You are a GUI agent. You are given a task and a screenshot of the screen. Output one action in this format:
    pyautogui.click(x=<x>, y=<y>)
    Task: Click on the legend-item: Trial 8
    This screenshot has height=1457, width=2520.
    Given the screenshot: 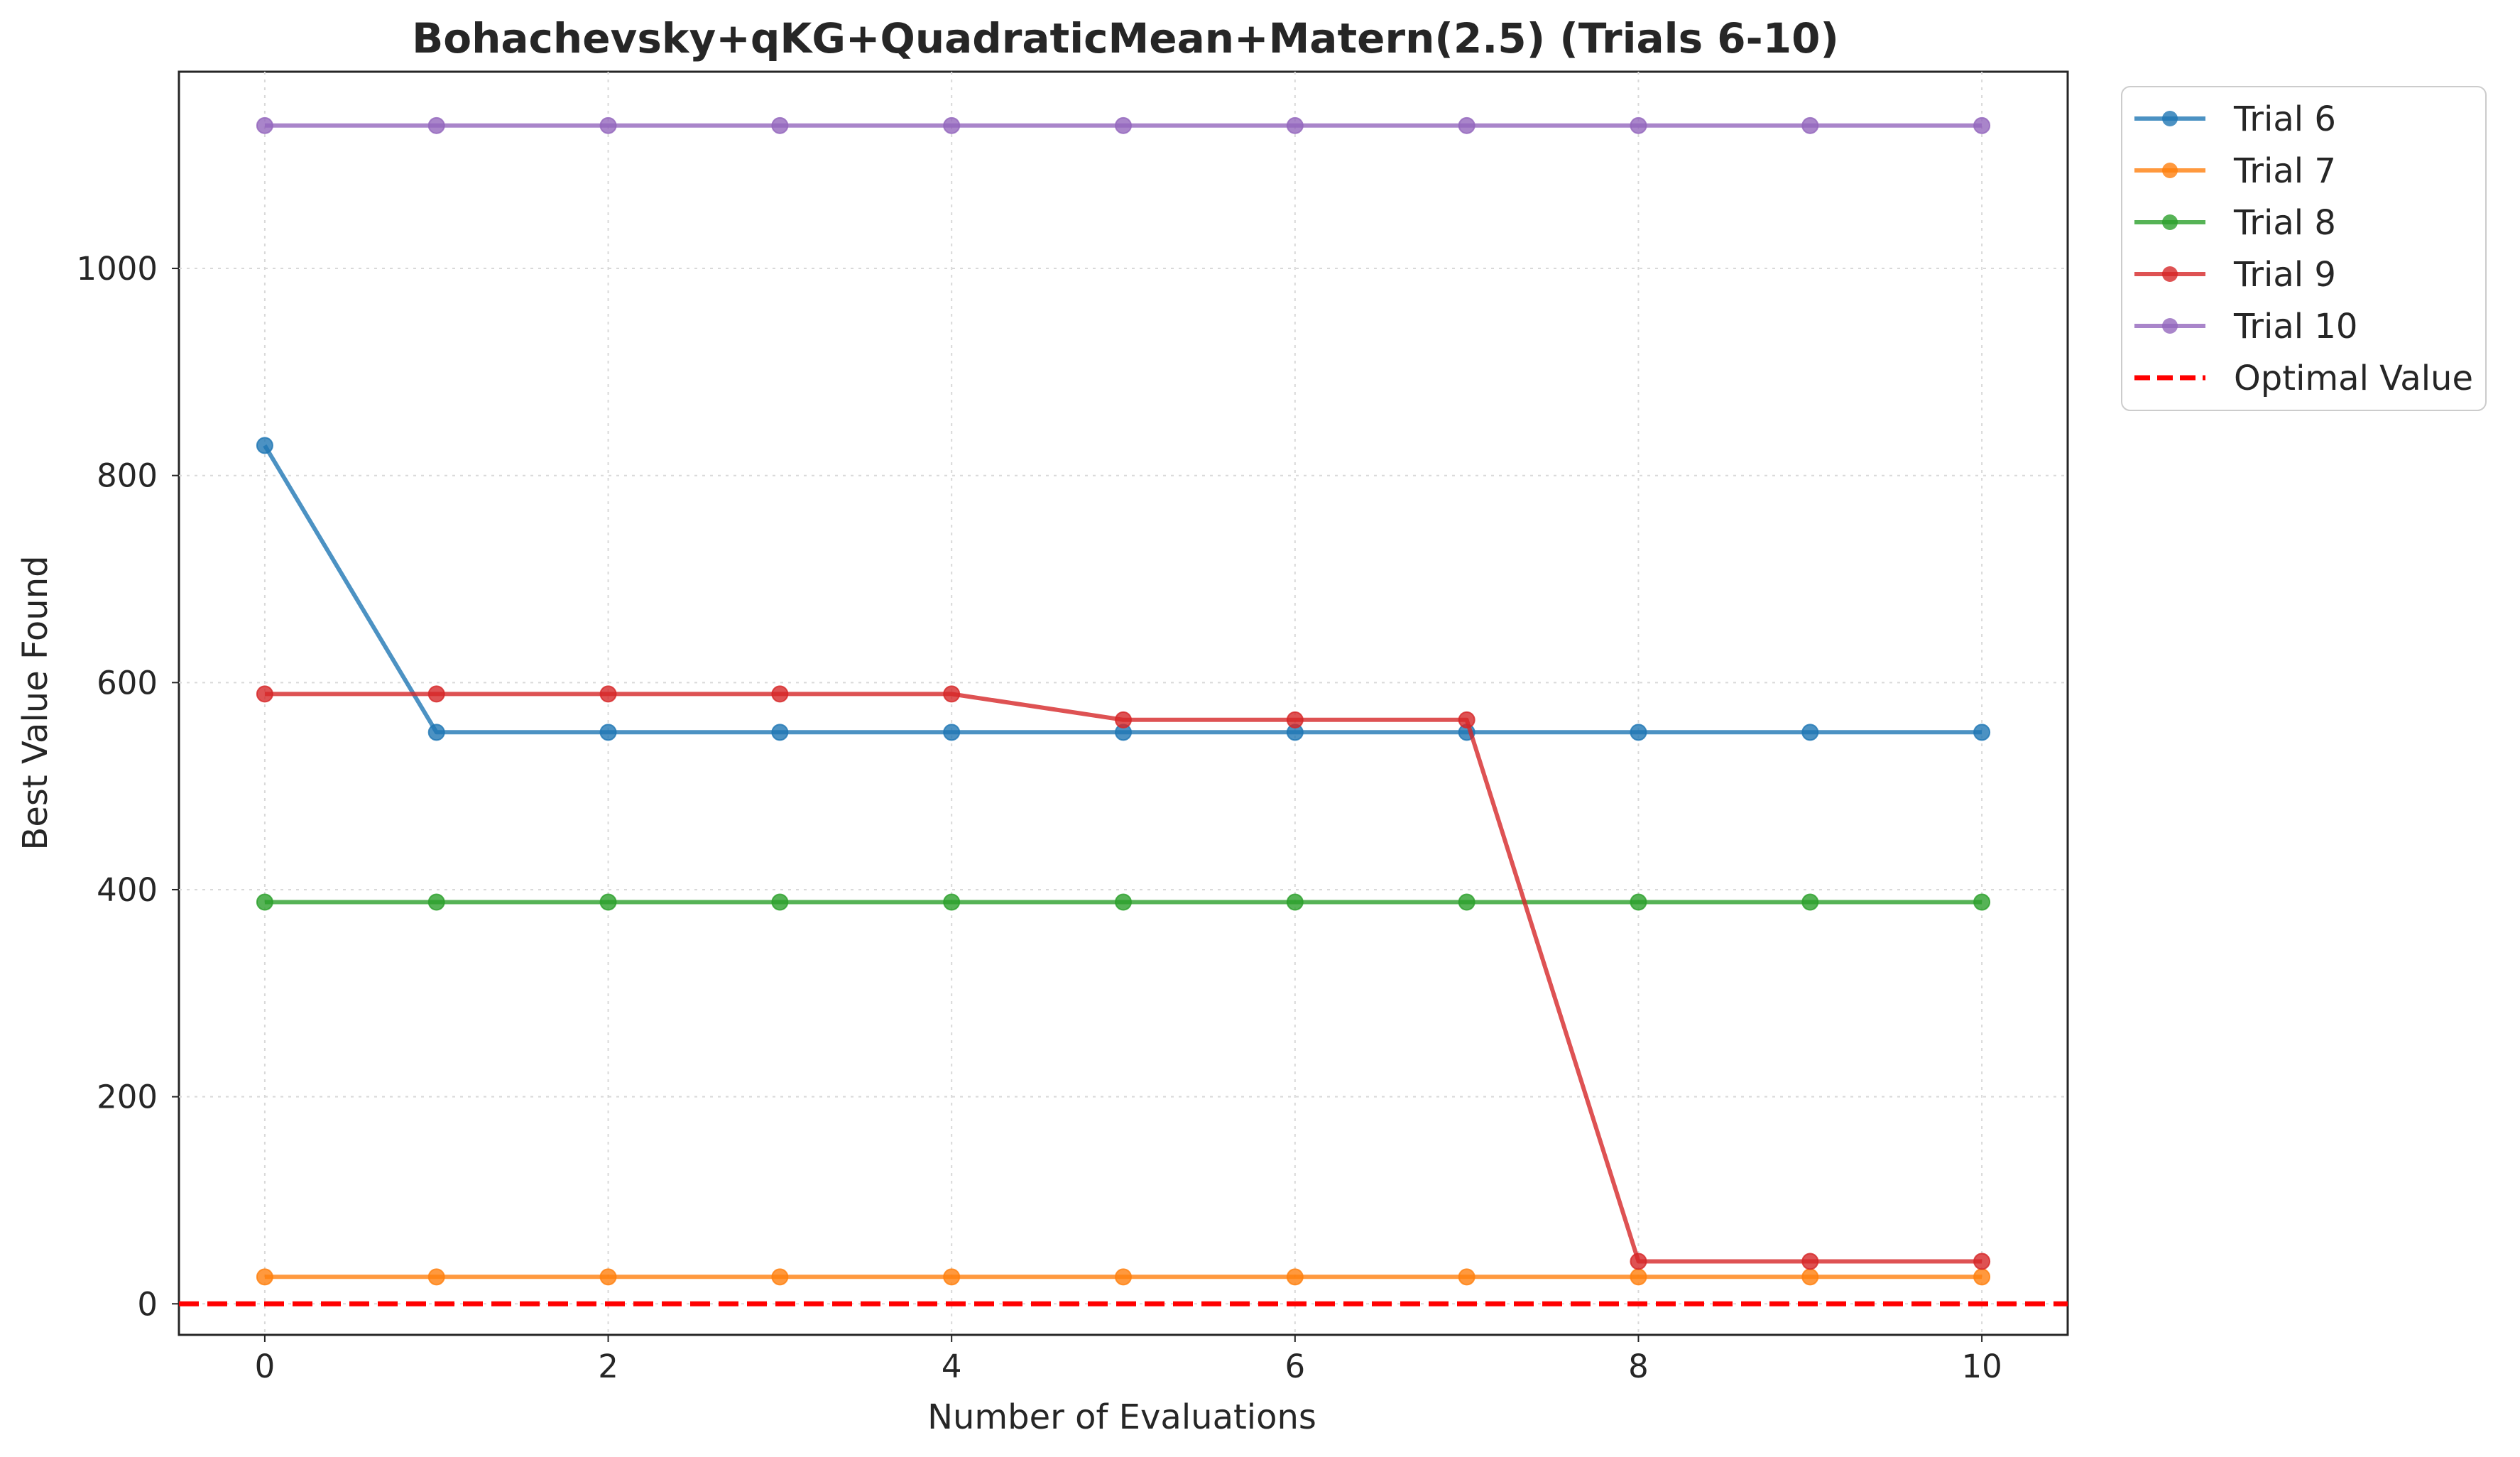 What is the action you would take?
    pyautogui.click(x=2235, y=223)
    